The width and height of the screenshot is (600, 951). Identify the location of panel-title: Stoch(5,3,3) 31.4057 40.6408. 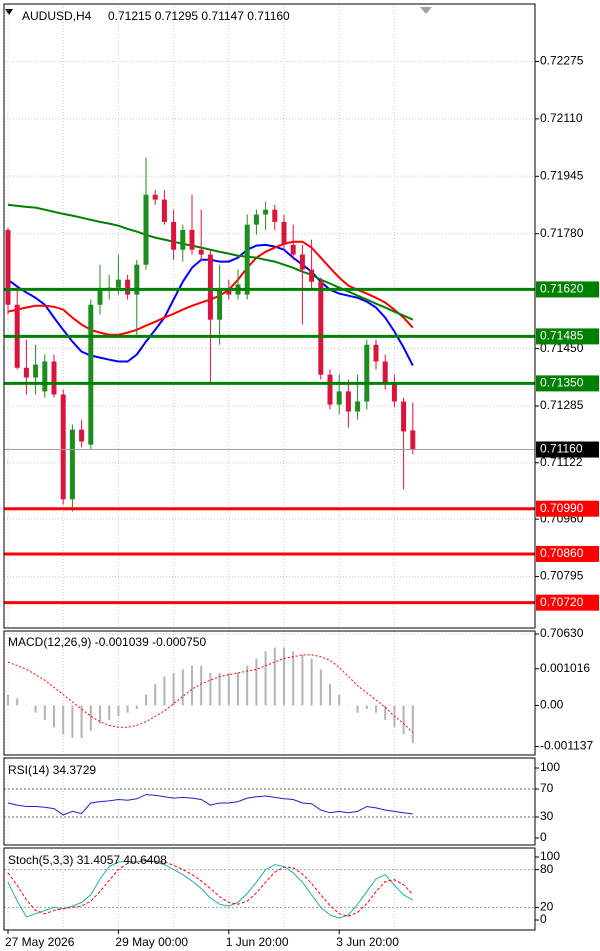
(87, 860).